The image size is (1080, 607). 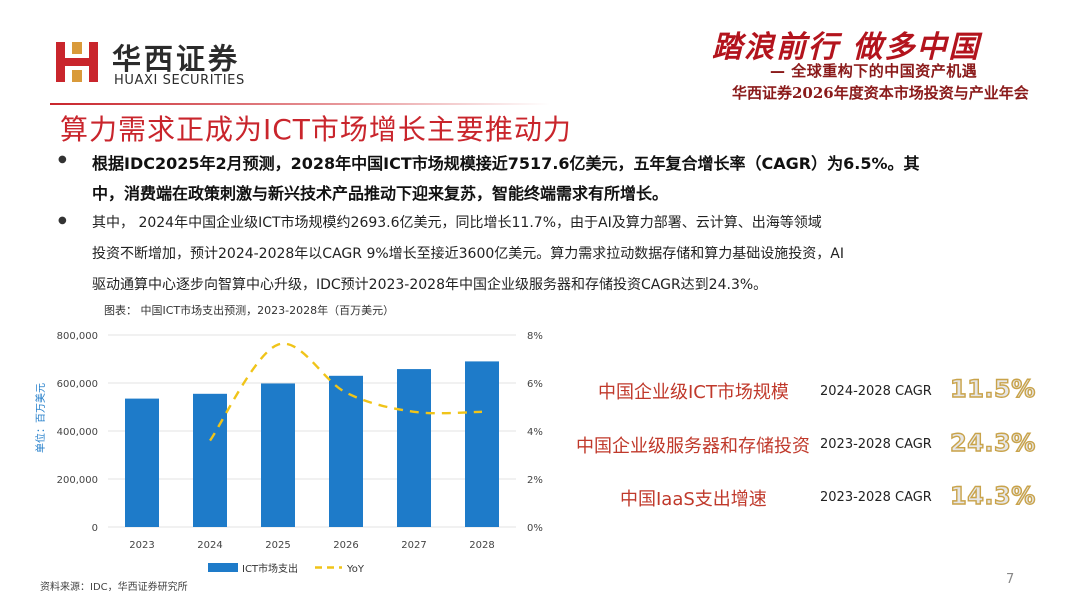 I want to click on chart-gridlines, so click(x=312, y=431).